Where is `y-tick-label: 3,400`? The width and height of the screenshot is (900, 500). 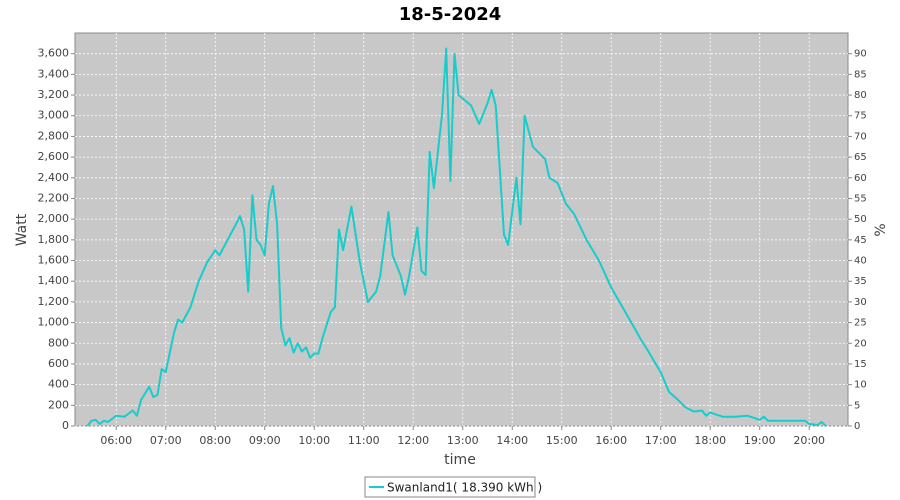
y-tick-label: 3,400 is located at coordinates (54, 73).